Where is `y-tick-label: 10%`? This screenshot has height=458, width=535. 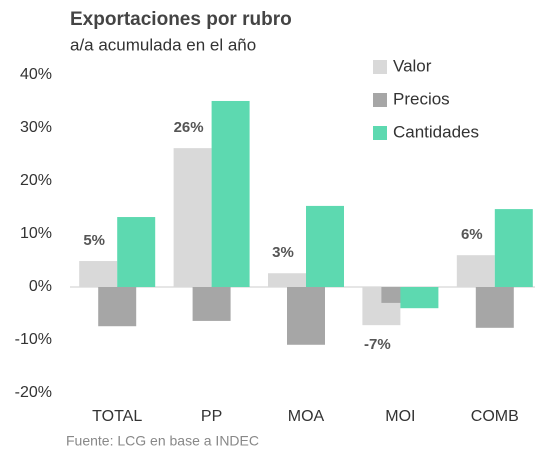
y-tick-label: 10% is located at coordinates (36, 233).